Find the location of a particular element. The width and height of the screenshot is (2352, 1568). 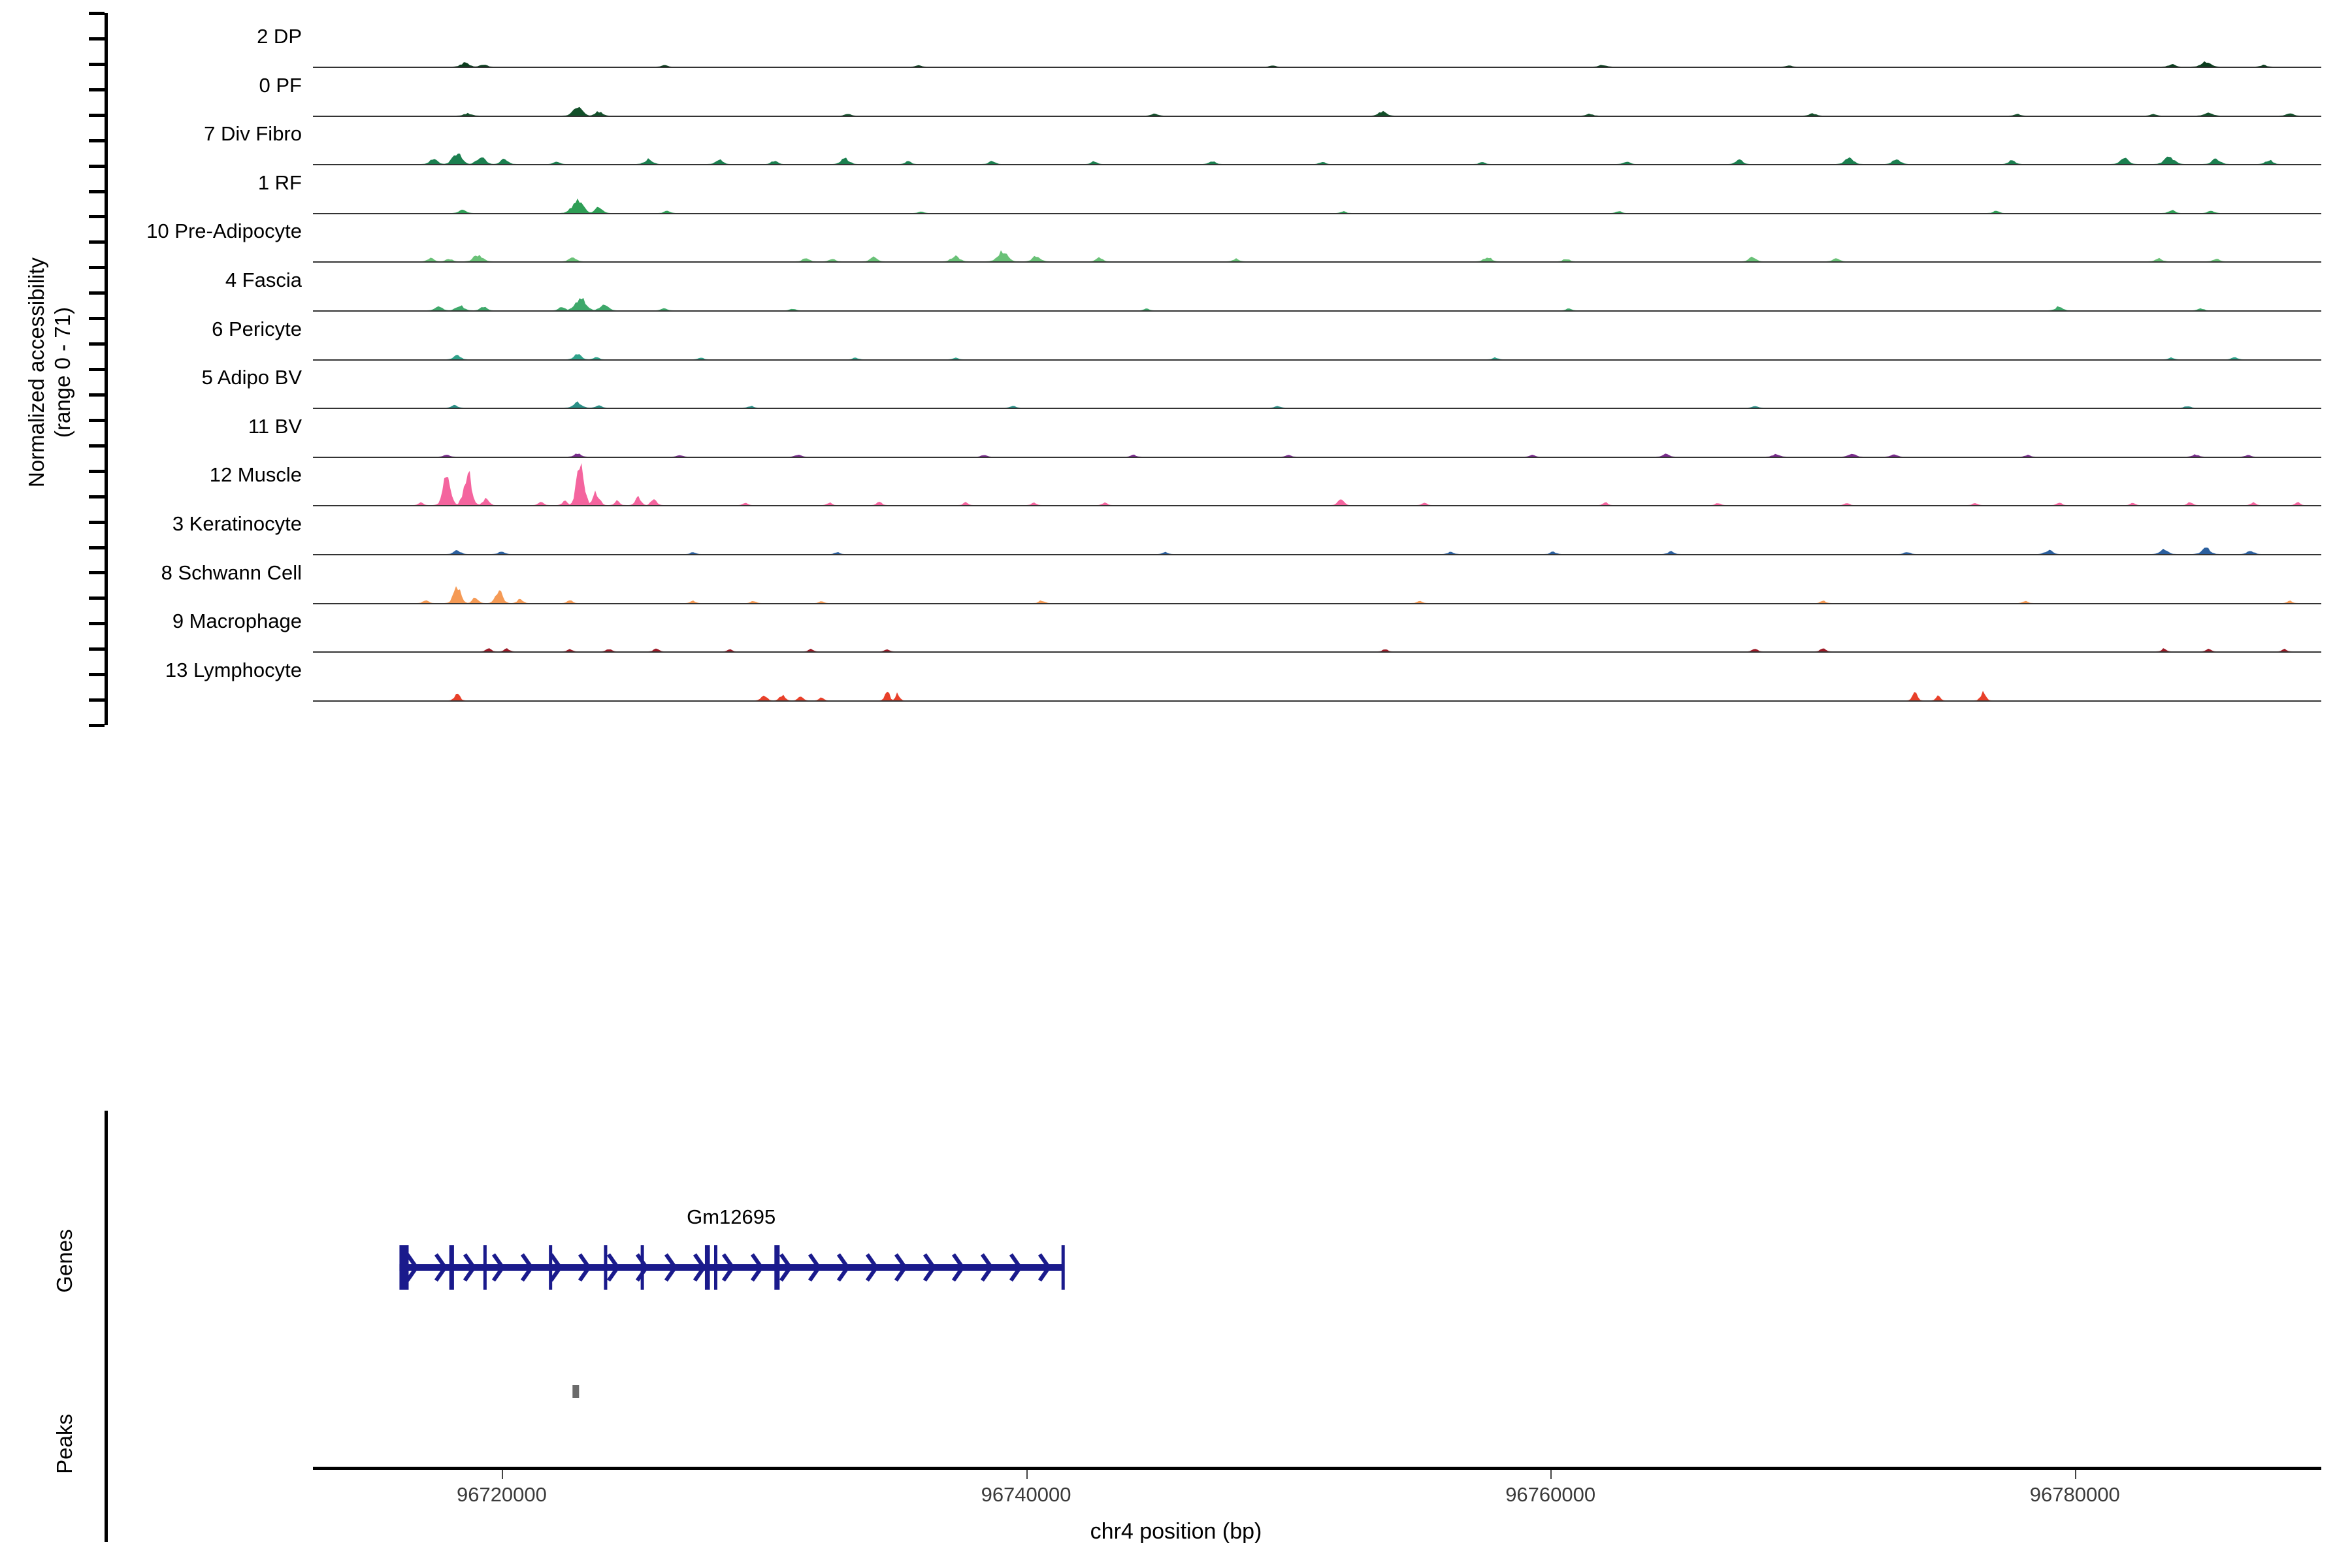

track-label-dp: 2 DP is located at coordinates (279, 36).